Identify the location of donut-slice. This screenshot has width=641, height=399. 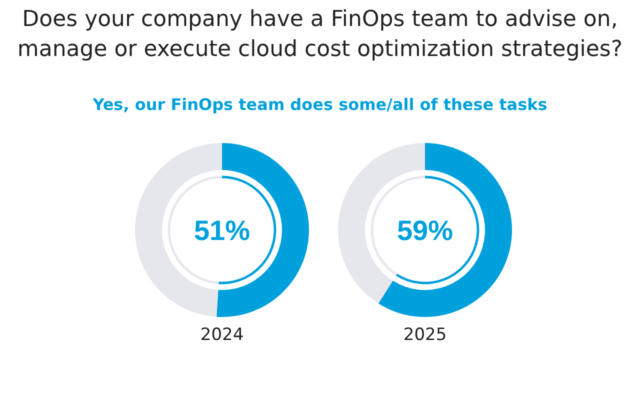
(445, 230).